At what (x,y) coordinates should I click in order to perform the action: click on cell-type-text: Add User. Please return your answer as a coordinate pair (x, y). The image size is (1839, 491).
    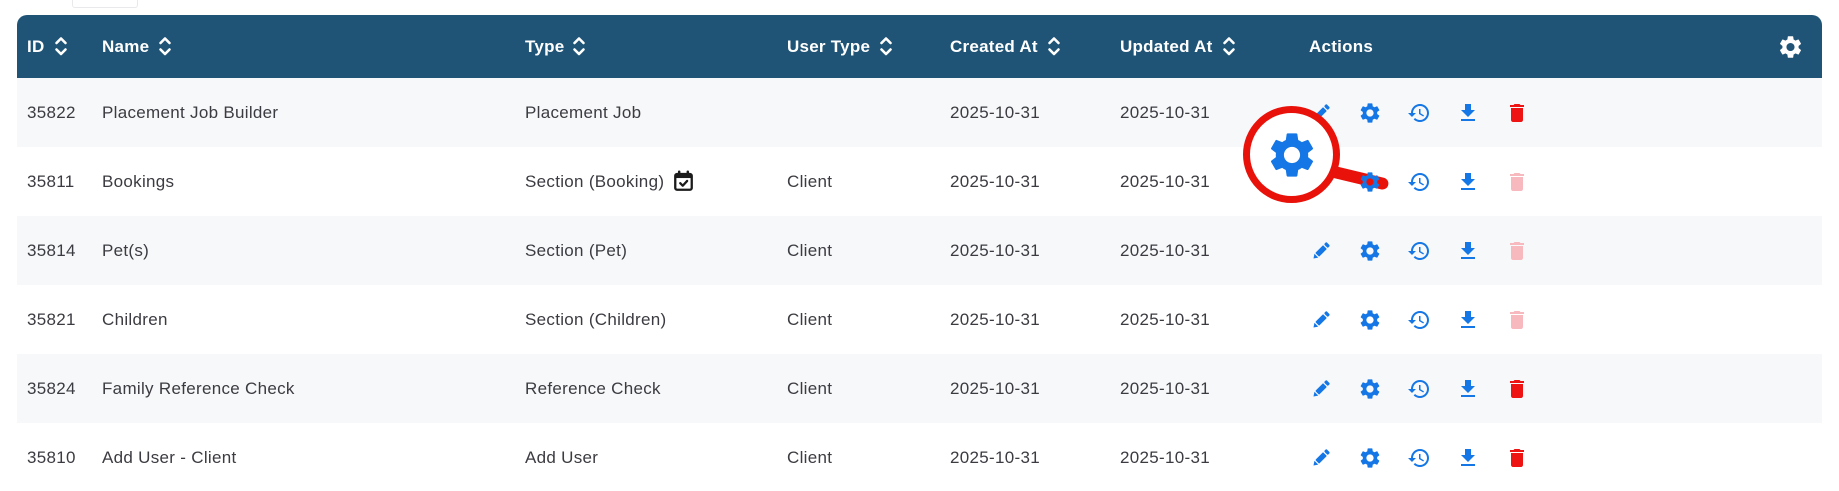
    Looking at the image, I should click on (562, 457).